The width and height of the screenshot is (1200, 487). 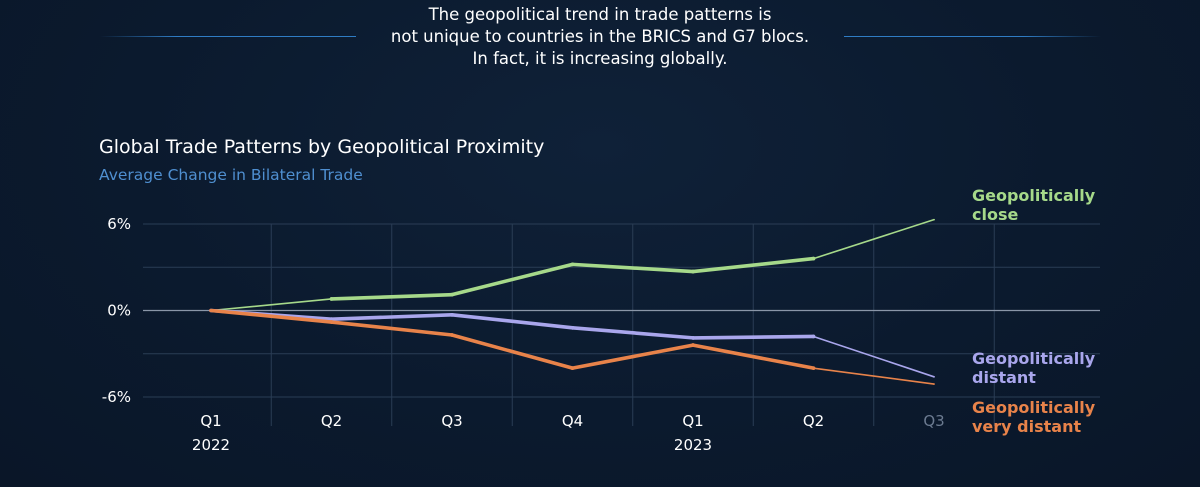 I want to click on x-tick-label: Q4, so click(x=572, y=421).